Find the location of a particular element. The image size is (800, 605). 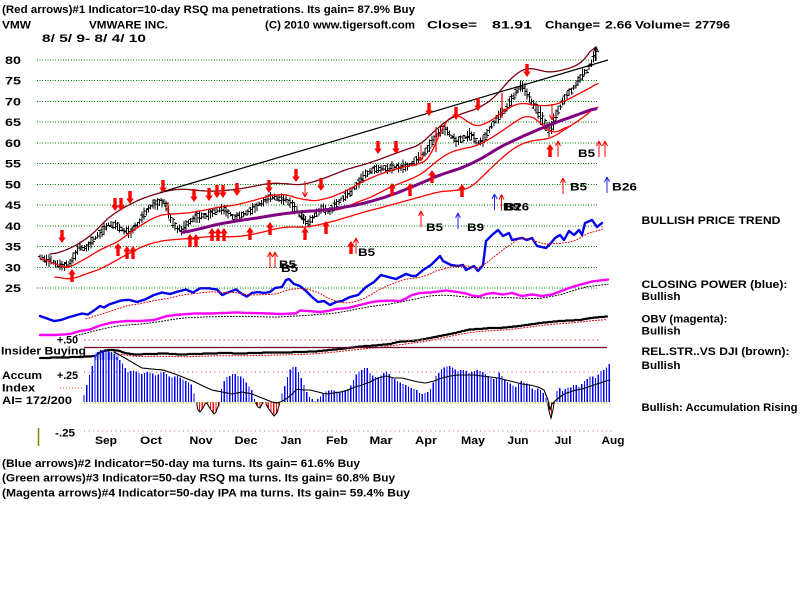

svg-text: 60 is located at coordinates (13, 144).